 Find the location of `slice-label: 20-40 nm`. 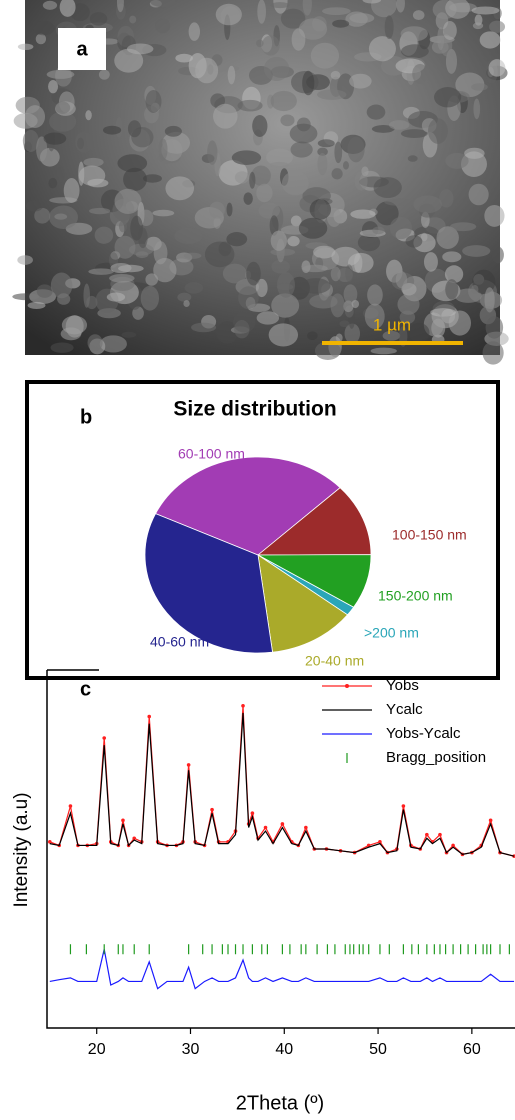

slice-label: 20-40 nm is located at coordinates (334, 661).